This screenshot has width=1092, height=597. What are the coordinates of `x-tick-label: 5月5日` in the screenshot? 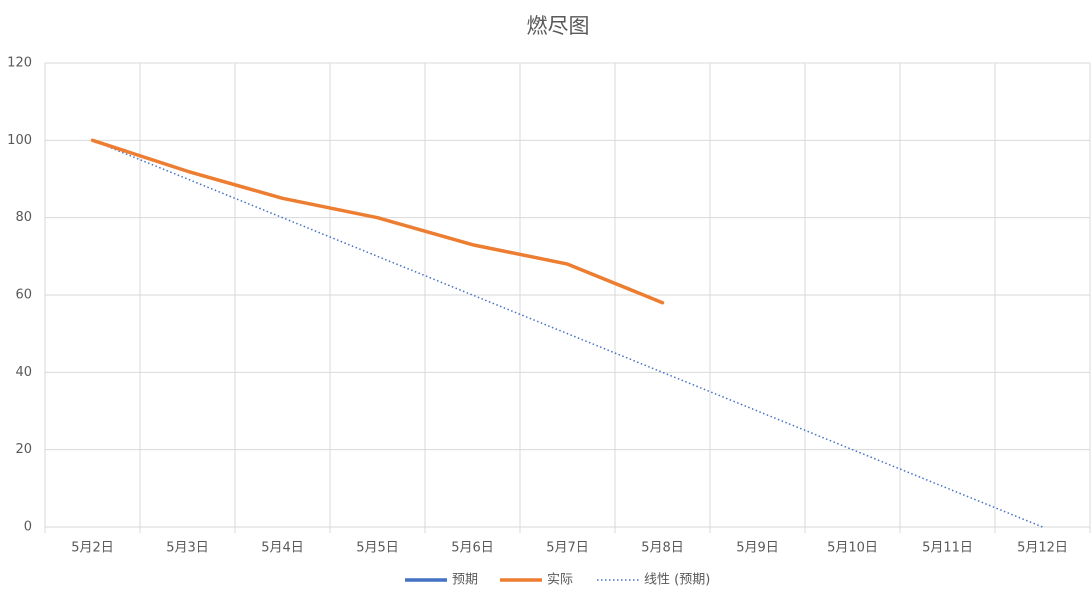 It's located at (377, 548).